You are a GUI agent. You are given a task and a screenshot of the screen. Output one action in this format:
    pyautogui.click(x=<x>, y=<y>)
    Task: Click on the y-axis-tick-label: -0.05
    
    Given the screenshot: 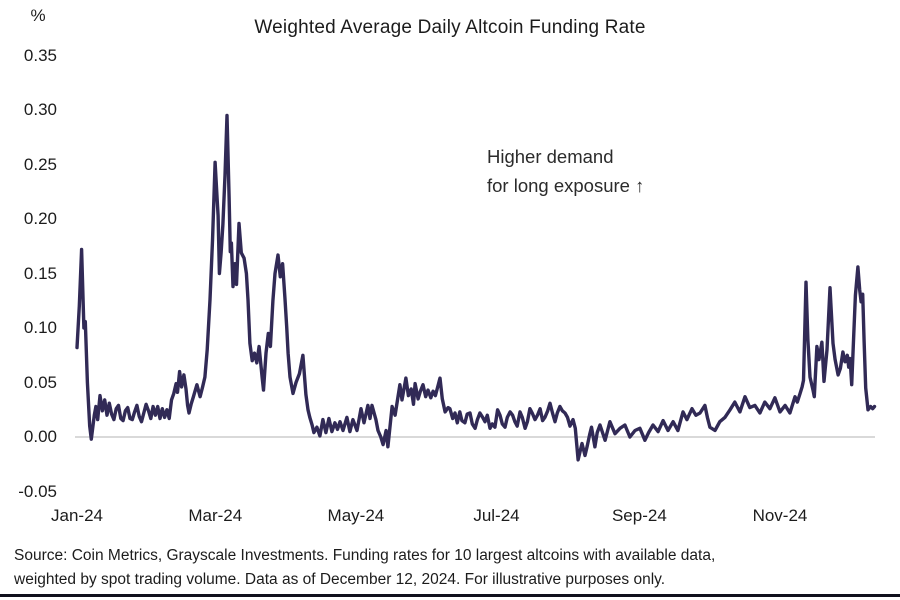 What is the action you would take?
    pyautogui.click(x=37, y=491)
    